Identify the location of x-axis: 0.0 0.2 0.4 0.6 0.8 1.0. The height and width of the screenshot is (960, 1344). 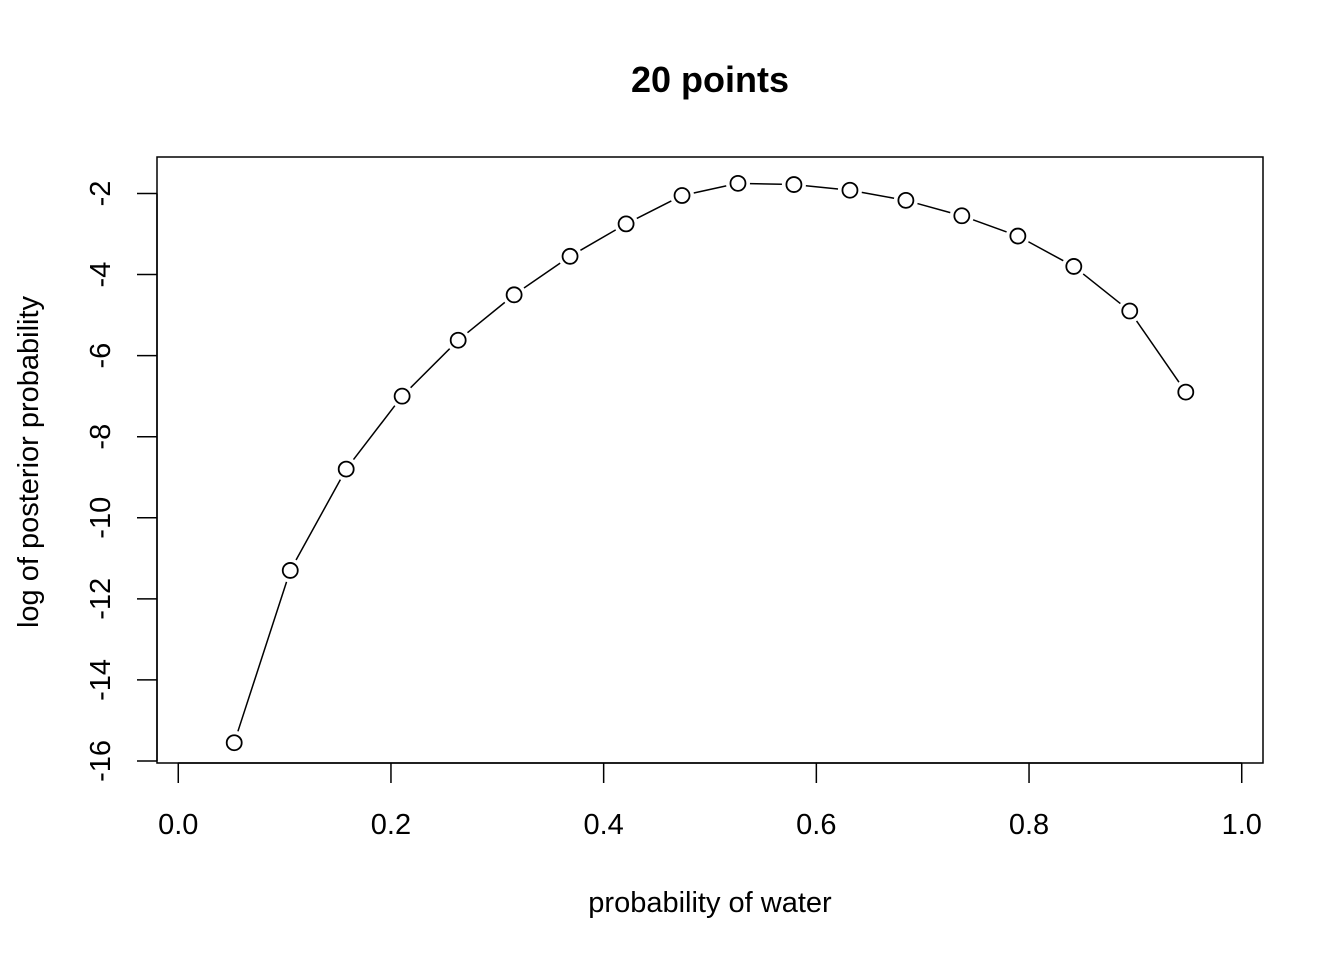
(710, 801).